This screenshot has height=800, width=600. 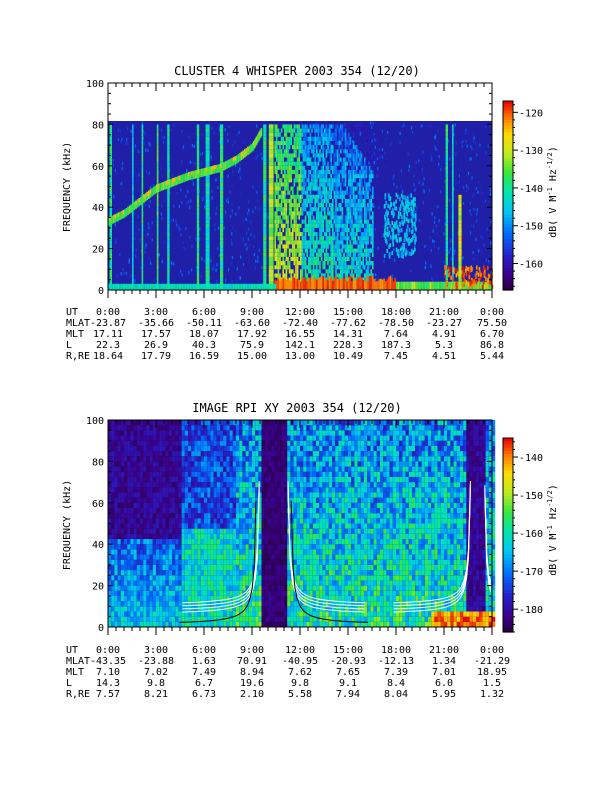 I want to click on table-row-label: L, so click(x=69, y=345).